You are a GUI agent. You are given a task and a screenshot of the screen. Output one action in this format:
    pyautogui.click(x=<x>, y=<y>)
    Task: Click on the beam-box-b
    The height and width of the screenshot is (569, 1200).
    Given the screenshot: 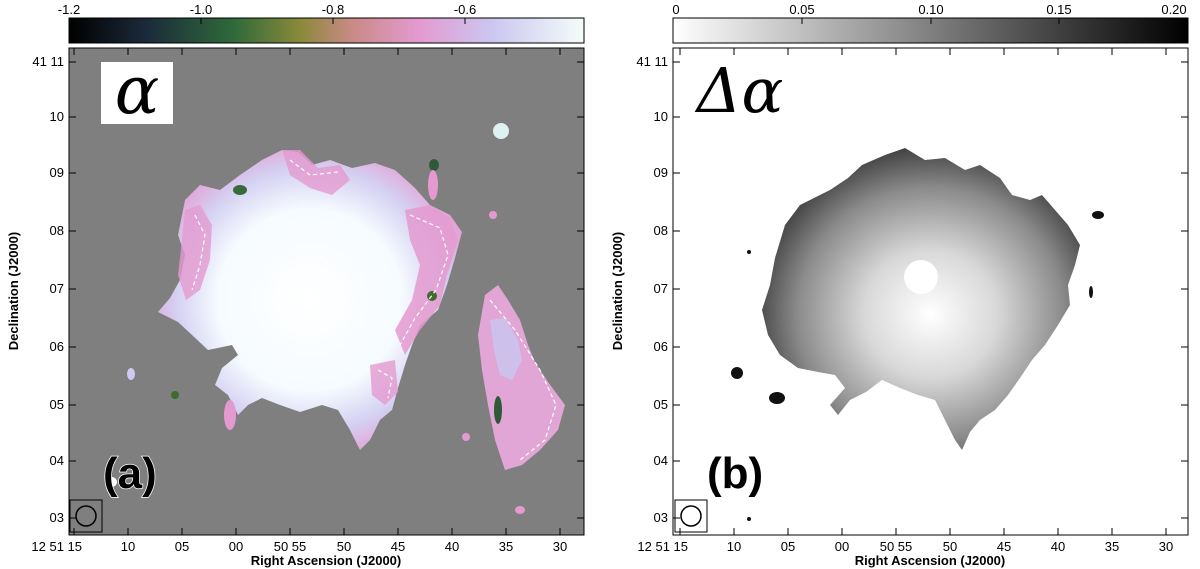 What is the action you would take?
    pyautogui.click(x=691, y=516)
    